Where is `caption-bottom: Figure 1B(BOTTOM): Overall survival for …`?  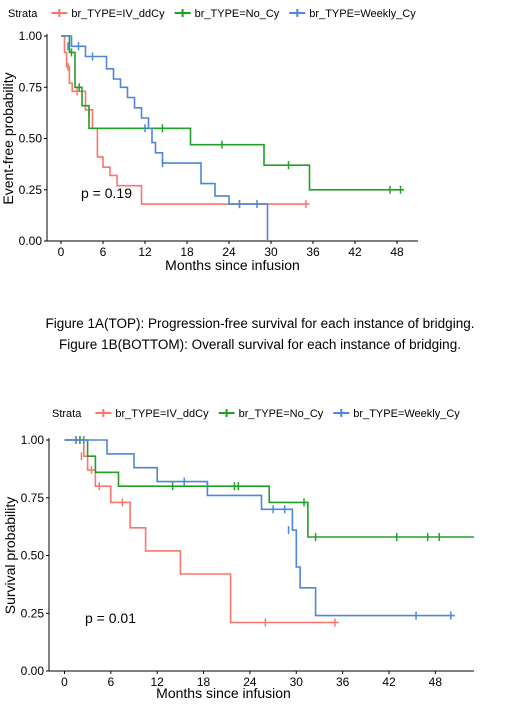 caption-bottom: Figure 1B(BOTTOM): Overall survival for … is located at coordinates (260, 344).